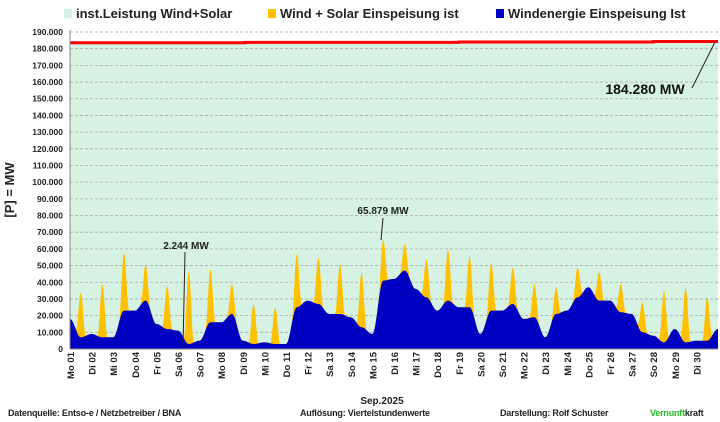  I want to click on y-tick-label: 0, so click(60, 349).